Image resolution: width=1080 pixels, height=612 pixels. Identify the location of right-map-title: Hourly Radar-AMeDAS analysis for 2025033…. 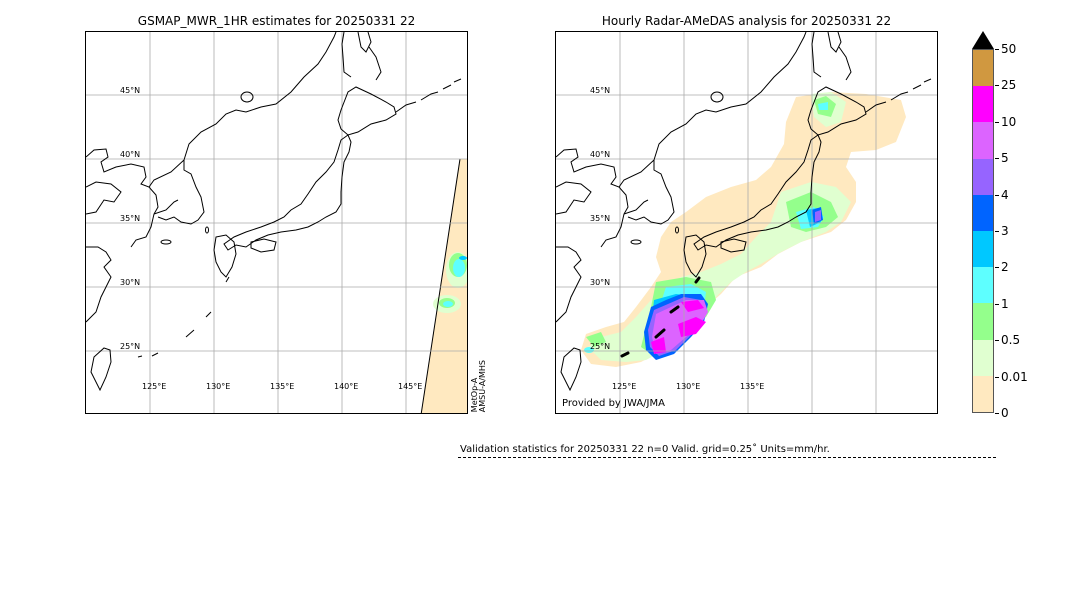
(746, 21).